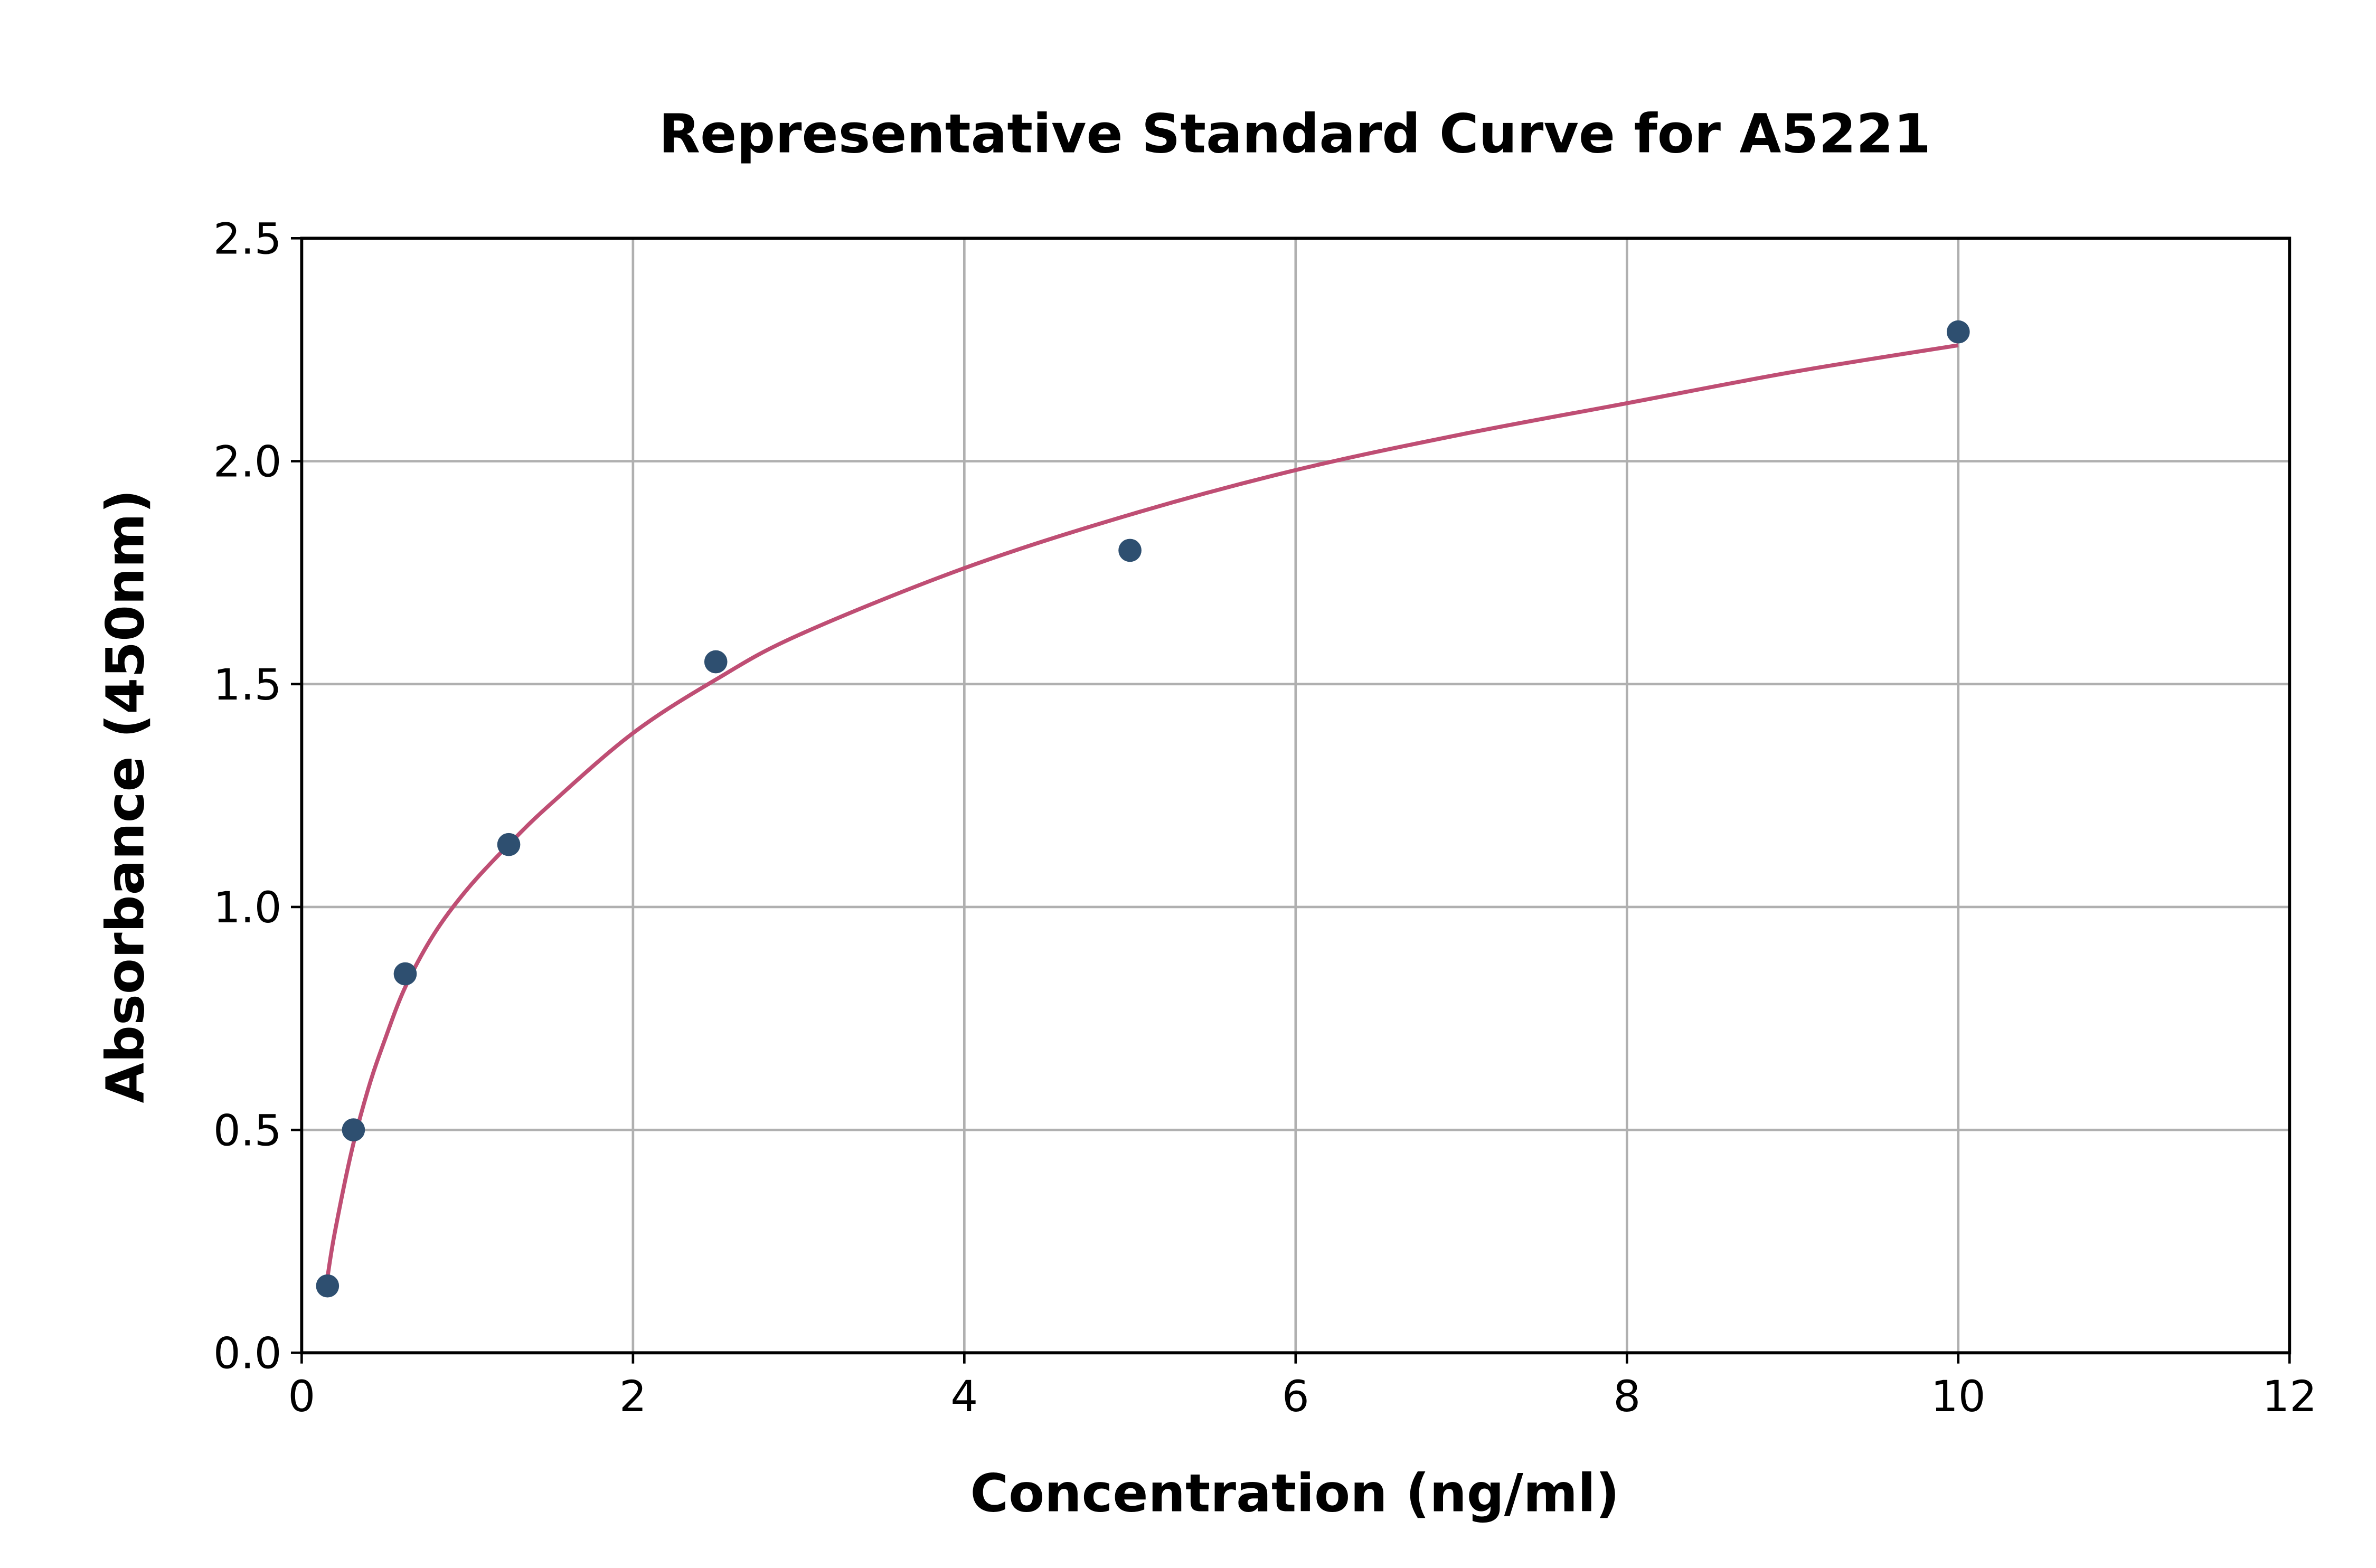 The height and width of the screenshot is (1568, 2376). What do you see at coordinates (247, 462) in the screenshot?
I see `y-tick-label: 2.0` at bounding box center [247, 462].